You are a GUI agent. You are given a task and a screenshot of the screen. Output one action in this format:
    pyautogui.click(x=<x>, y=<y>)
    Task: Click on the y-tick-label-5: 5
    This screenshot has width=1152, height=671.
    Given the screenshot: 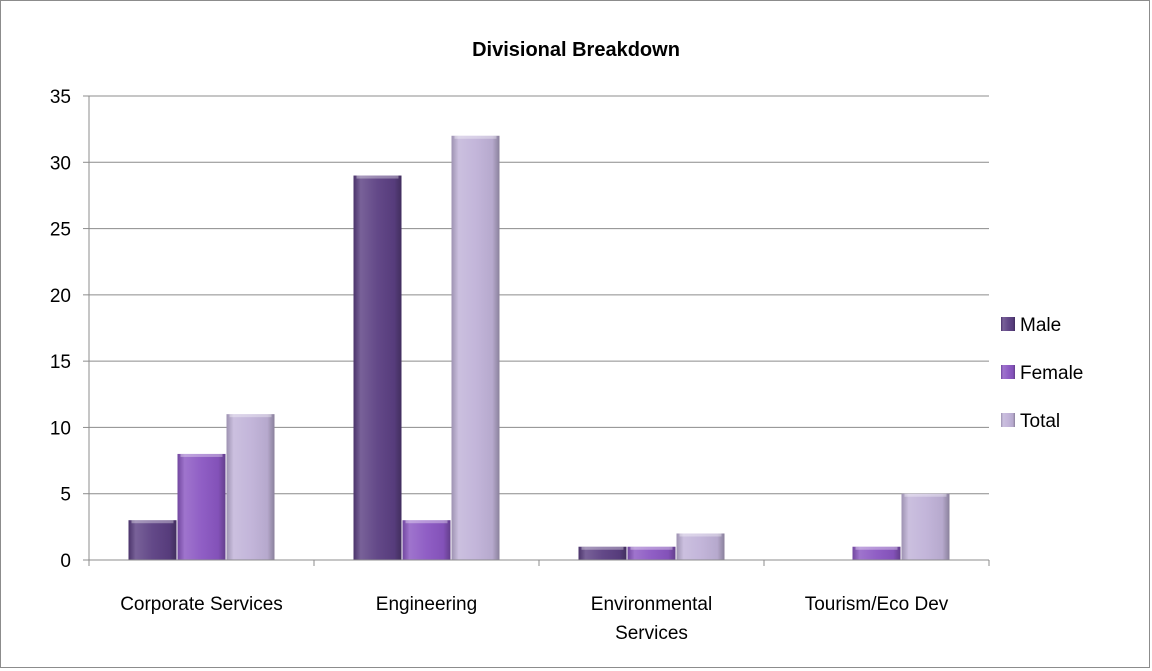 What is the action you would take?
    pyautogui.click(x=65, y=495)
    